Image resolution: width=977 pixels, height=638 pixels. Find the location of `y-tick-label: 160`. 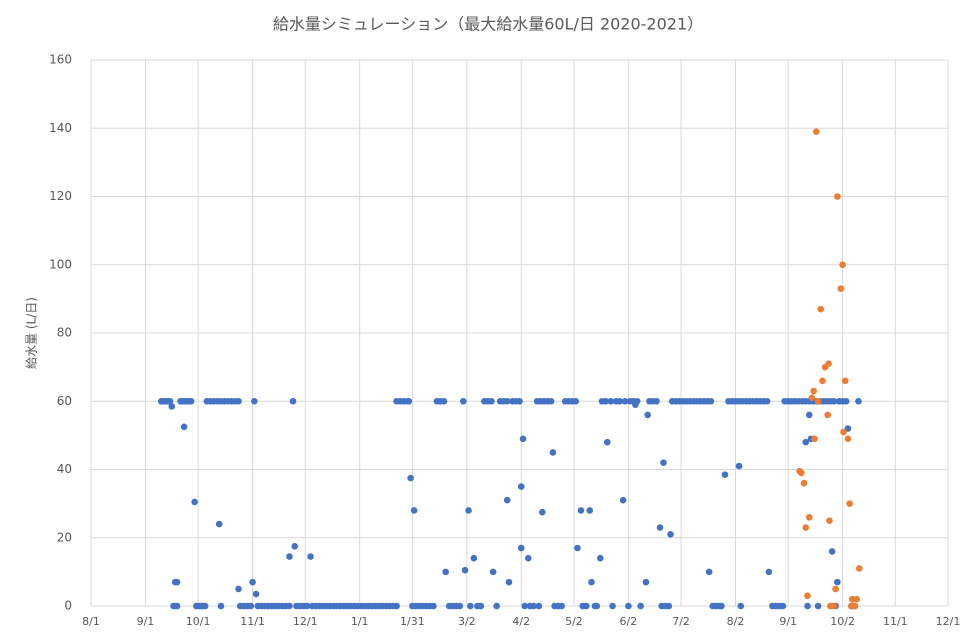

y-tick-label: 160 is located at coordinates (60, 60).